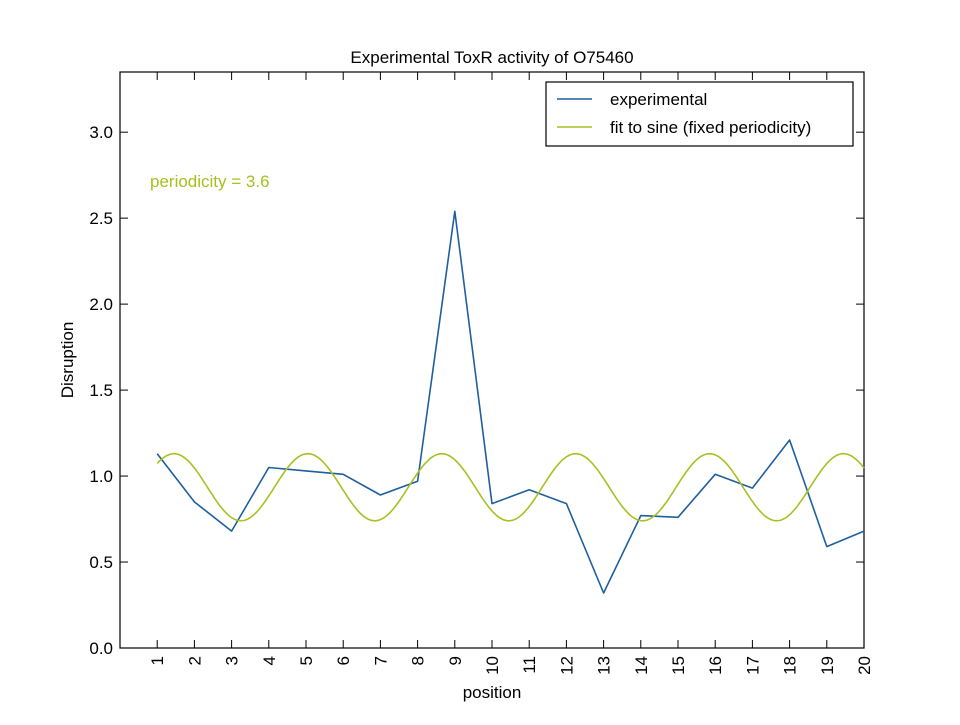 The width and height of the screenshot is (960, 725). I want to click on x-tick-label: 4, so click(269, 660).